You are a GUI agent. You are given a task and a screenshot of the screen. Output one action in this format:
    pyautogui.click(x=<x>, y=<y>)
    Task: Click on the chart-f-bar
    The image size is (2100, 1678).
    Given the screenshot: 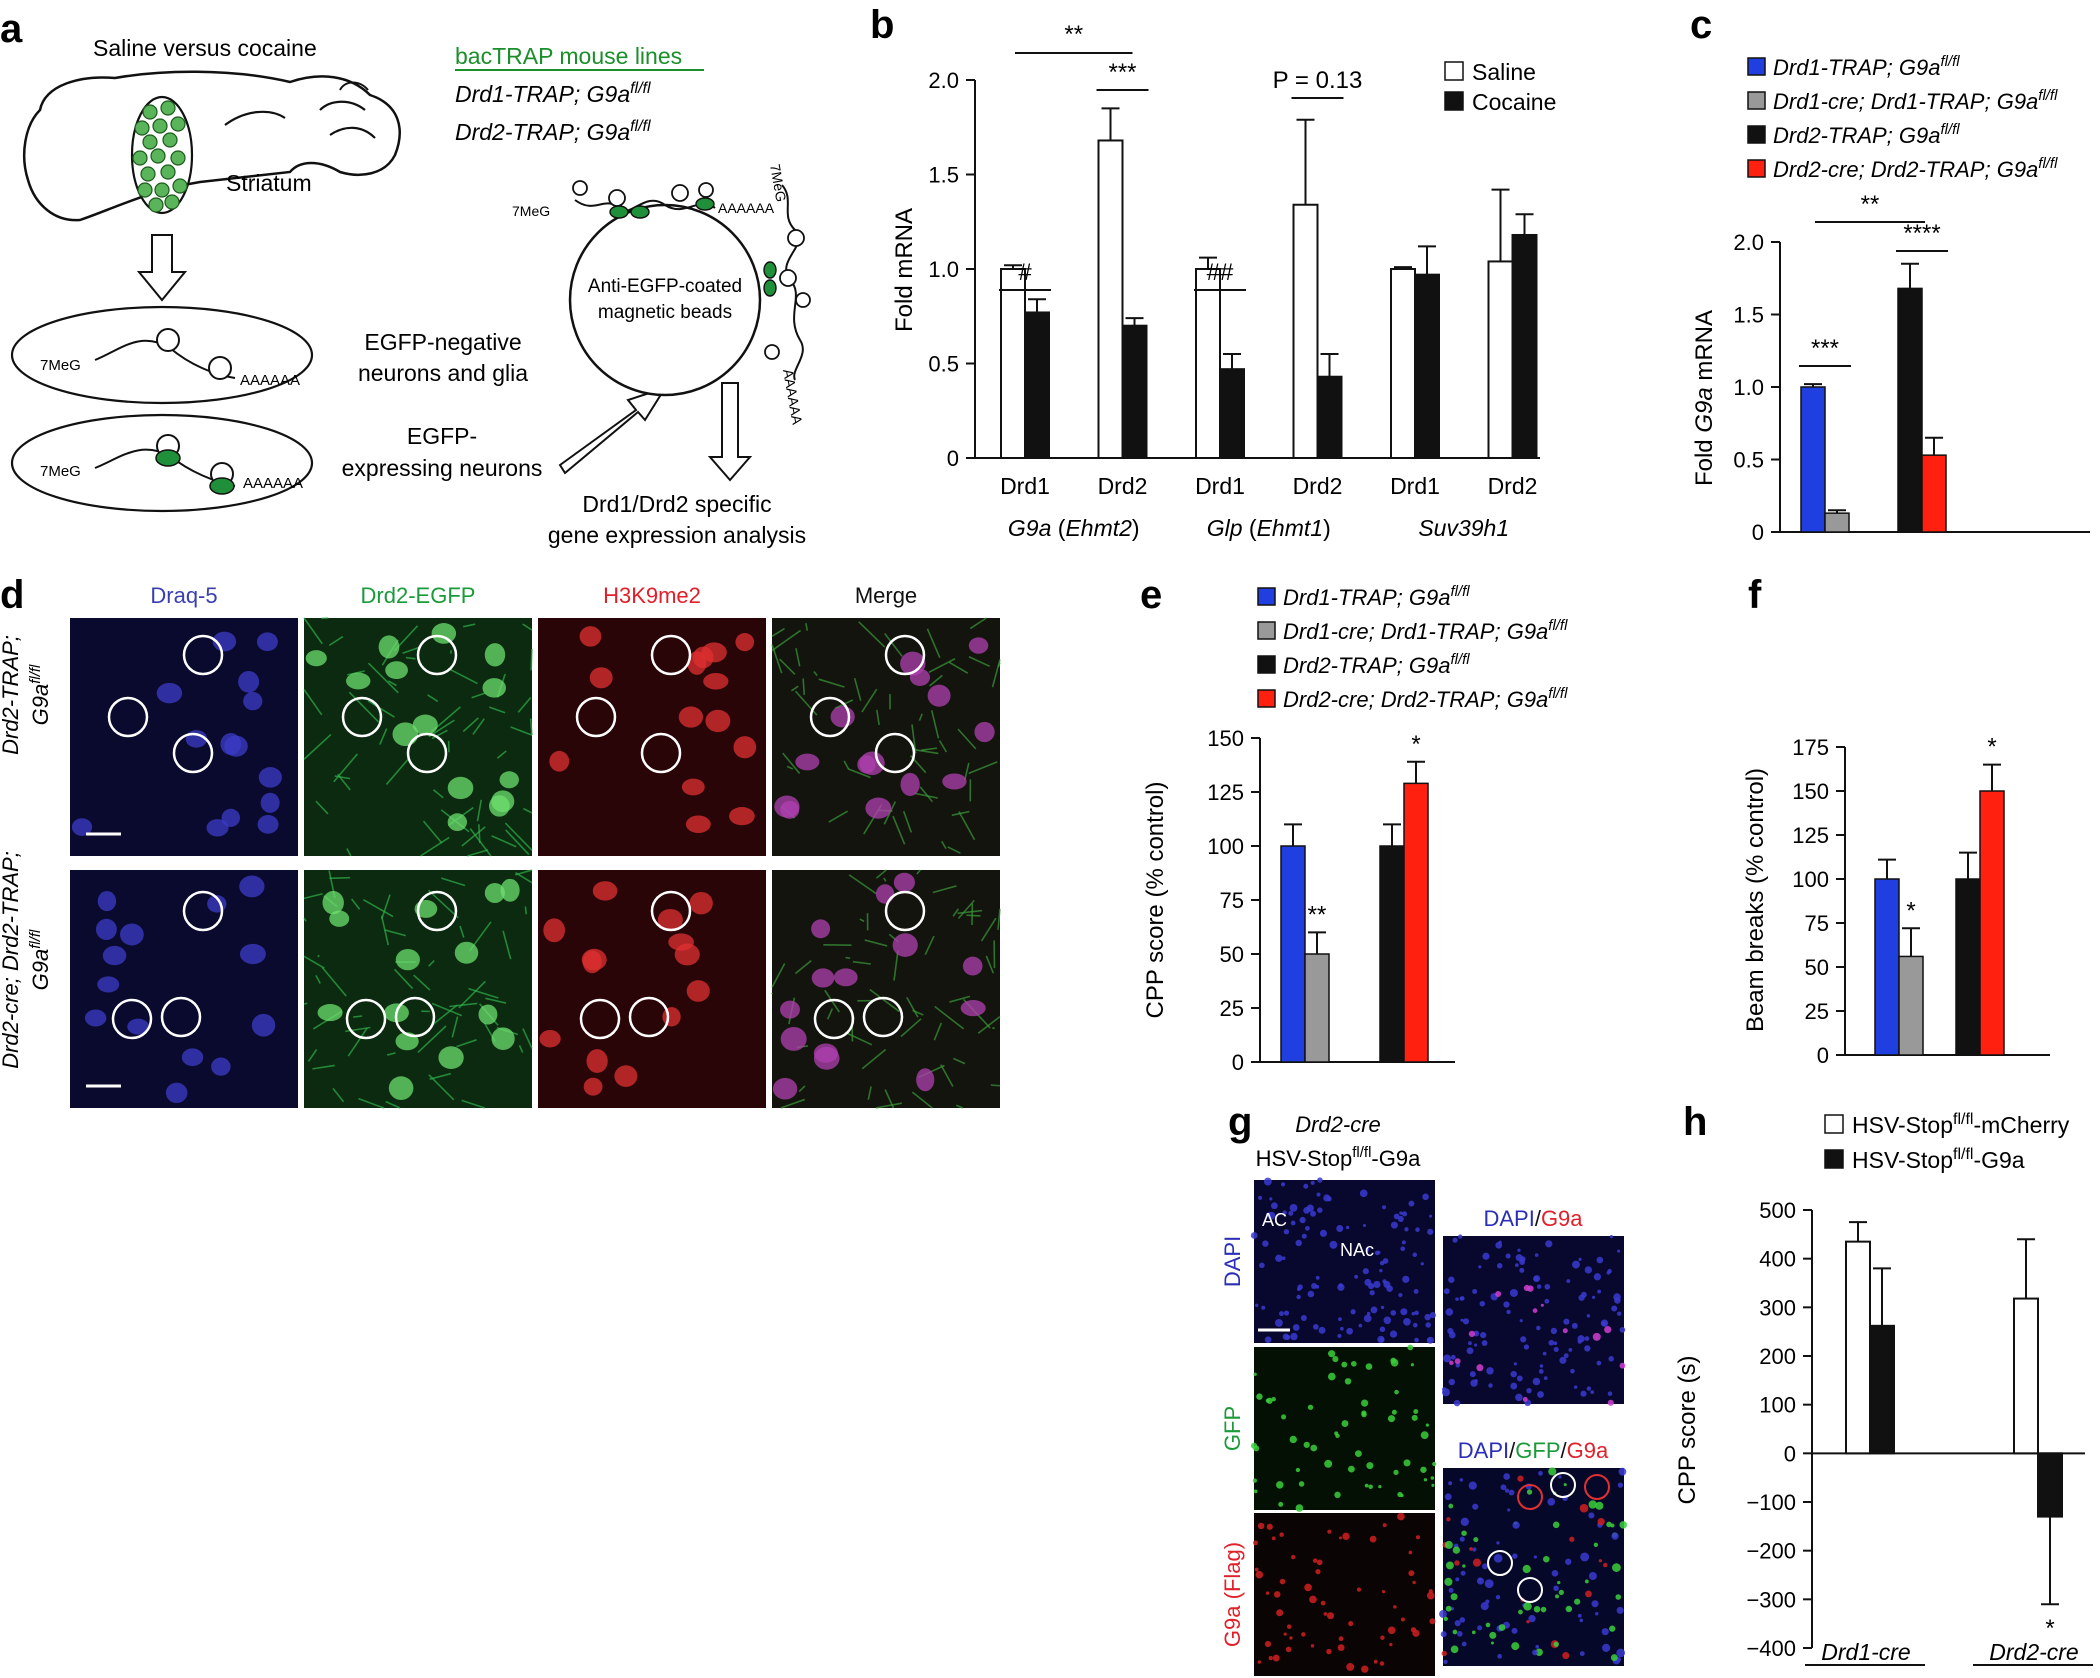 What is the action you would take?
    pyautogui.click(x=1968, y=967)
    